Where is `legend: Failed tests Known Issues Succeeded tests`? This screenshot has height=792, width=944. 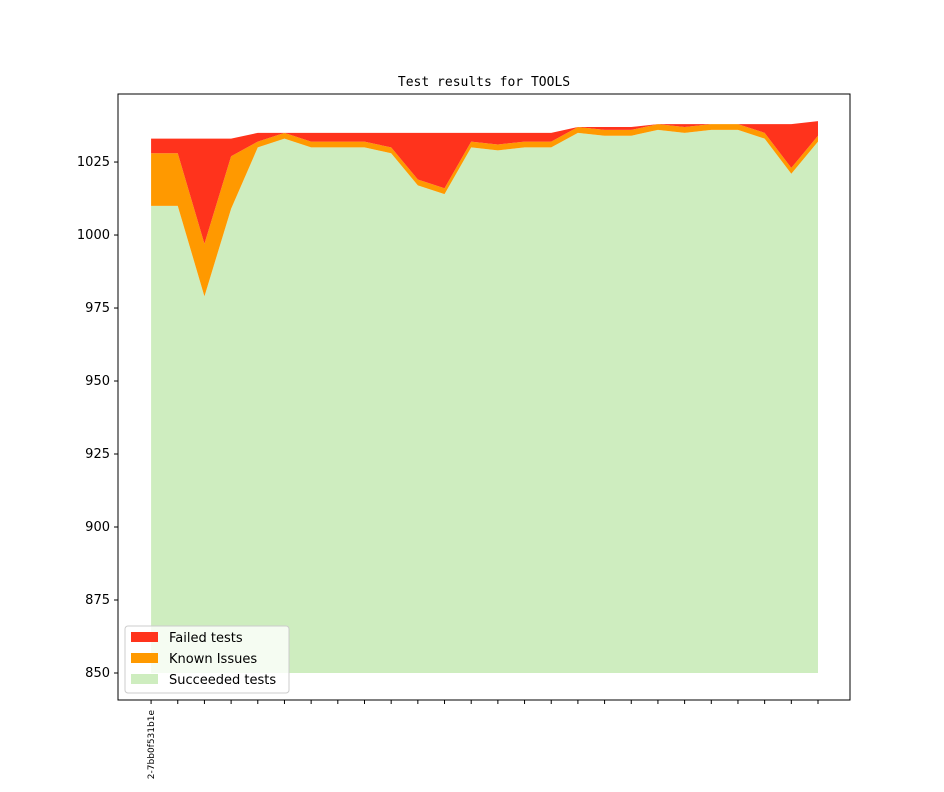 legend: Failed tests Known Issues Succeeded tests is located at coordinates (207, 659).